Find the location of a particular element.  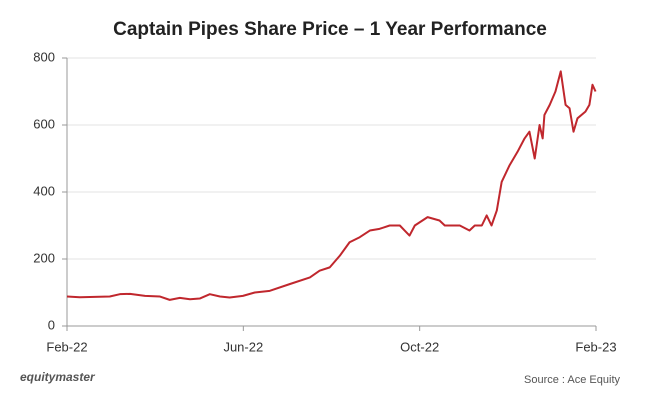

y-tick-label: 600 is located at coordinates (44, 123).